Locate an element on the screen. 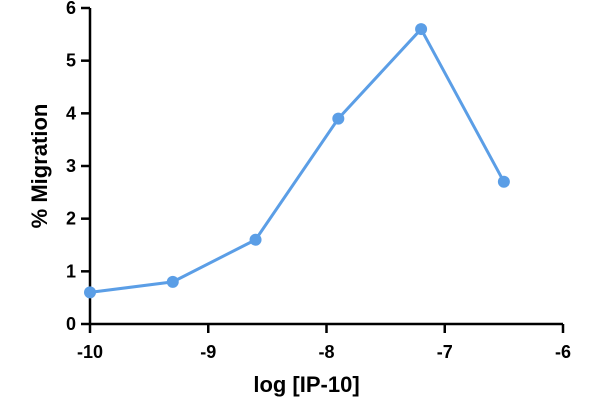 Image resolution: width=600 pixels, height=400 pixels. y-tick-label: 6 is located at coordinates (71, 9).